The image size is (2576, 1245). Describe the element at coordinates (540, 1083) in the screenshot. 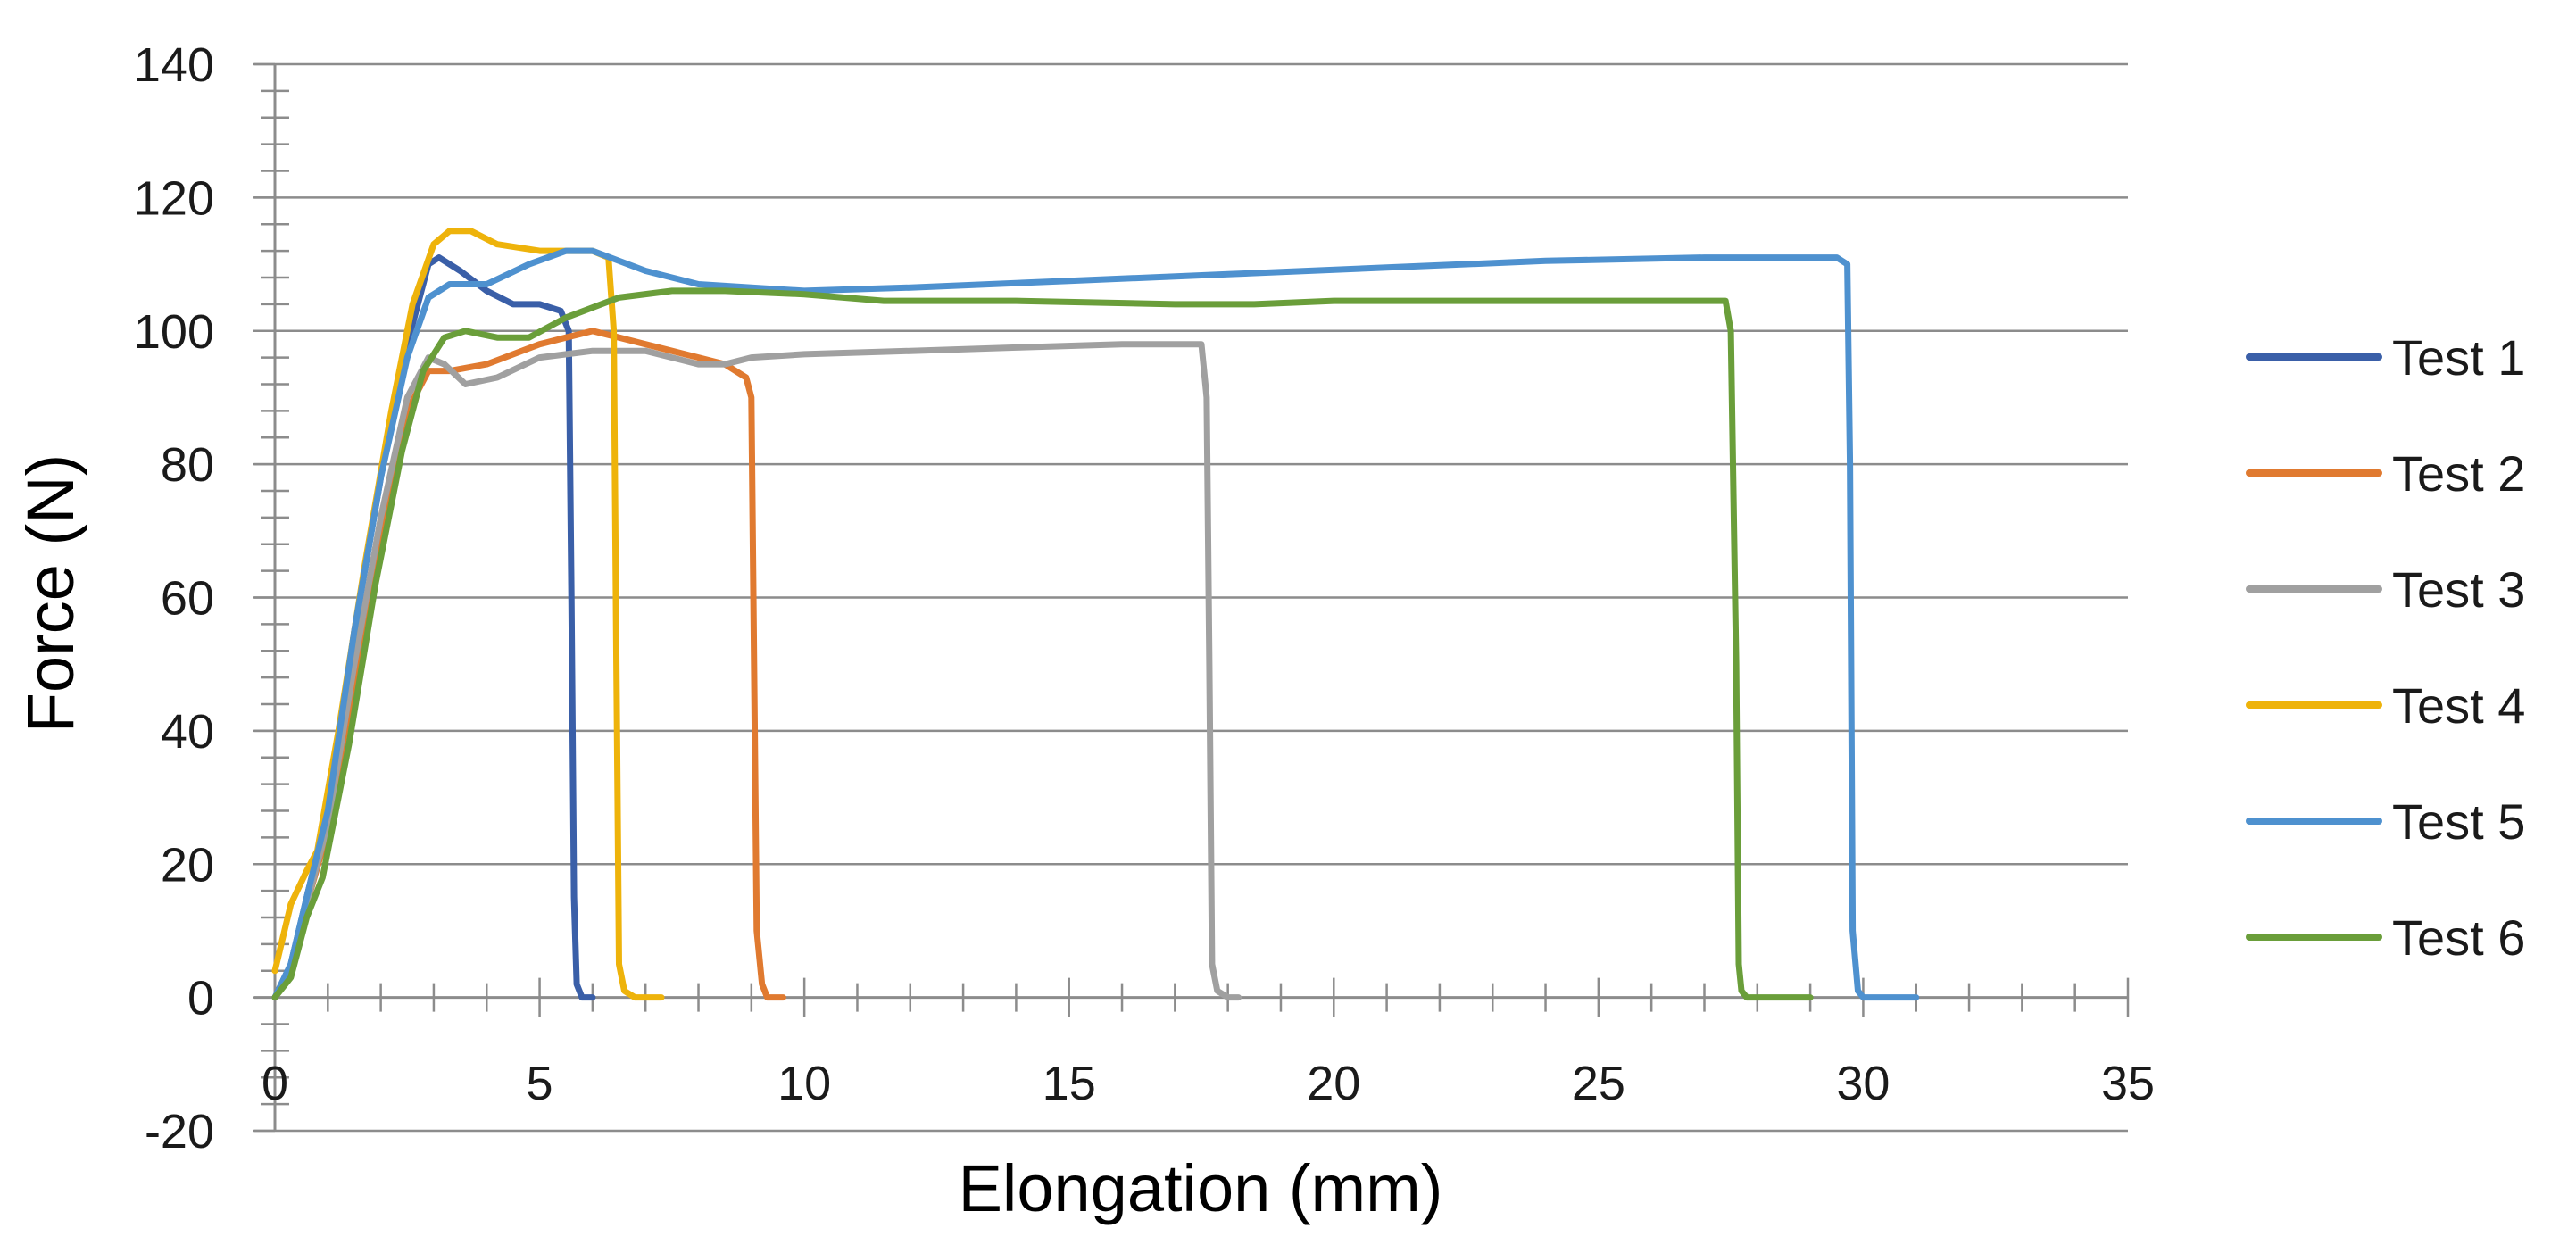

I see `x-tick-label: 5` at that location.